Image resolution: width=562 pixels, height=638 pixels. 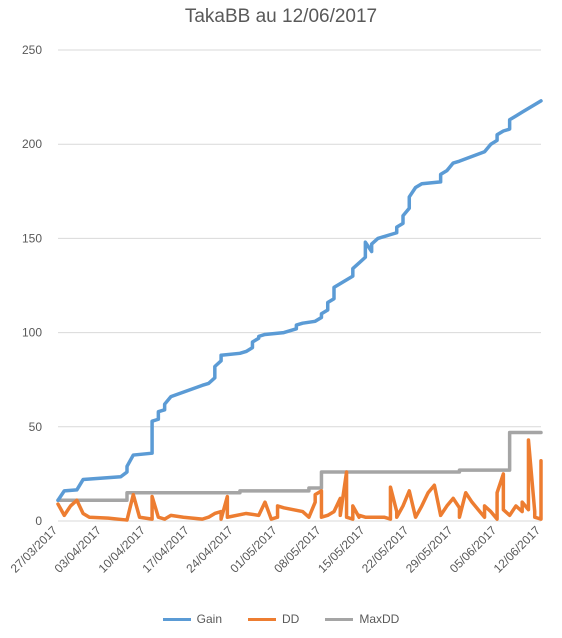 I want to click on y-axis-tick-labels: 0 50 100 150 200 250, so click(x=32, y=285).